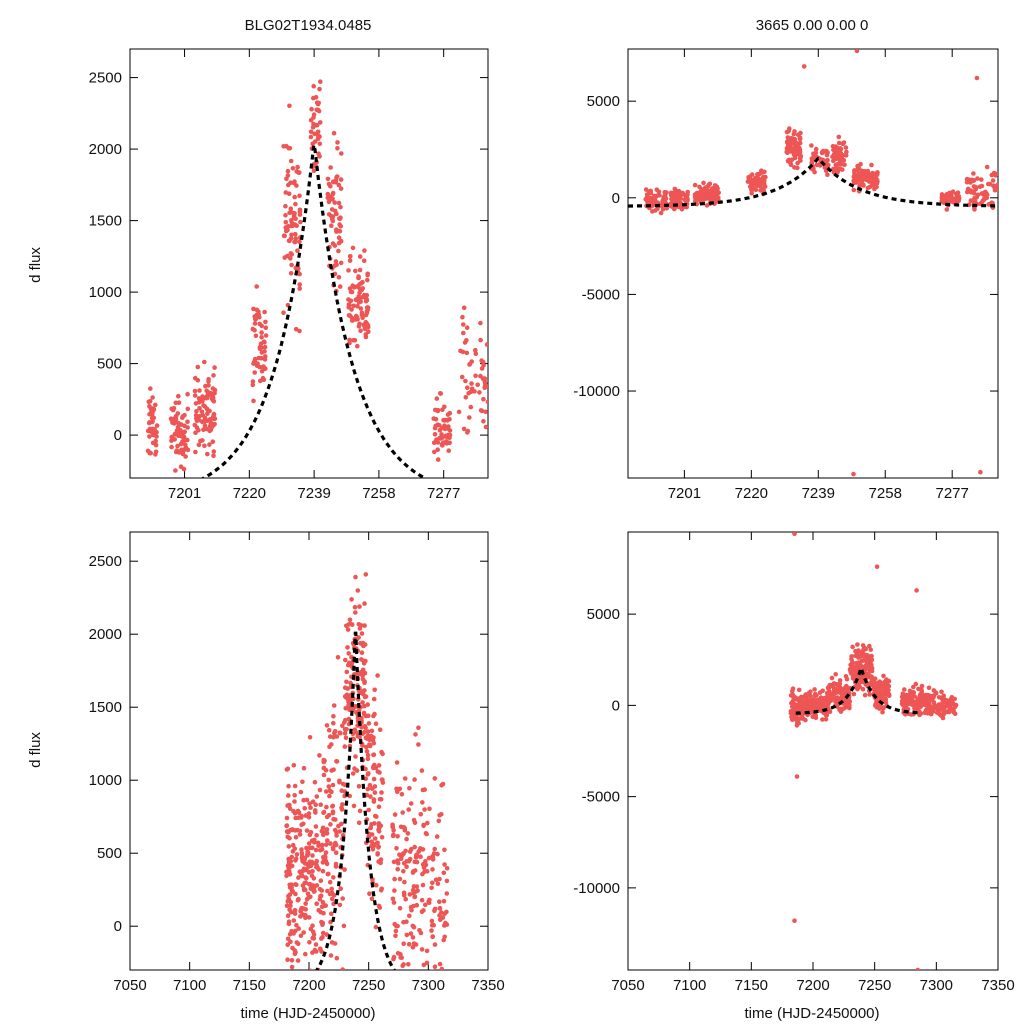 The image size is (1024, 1024). Describe the element at coordinates (105, 634) in the screenshot. I see `y-tick-label: 2000` at that location.